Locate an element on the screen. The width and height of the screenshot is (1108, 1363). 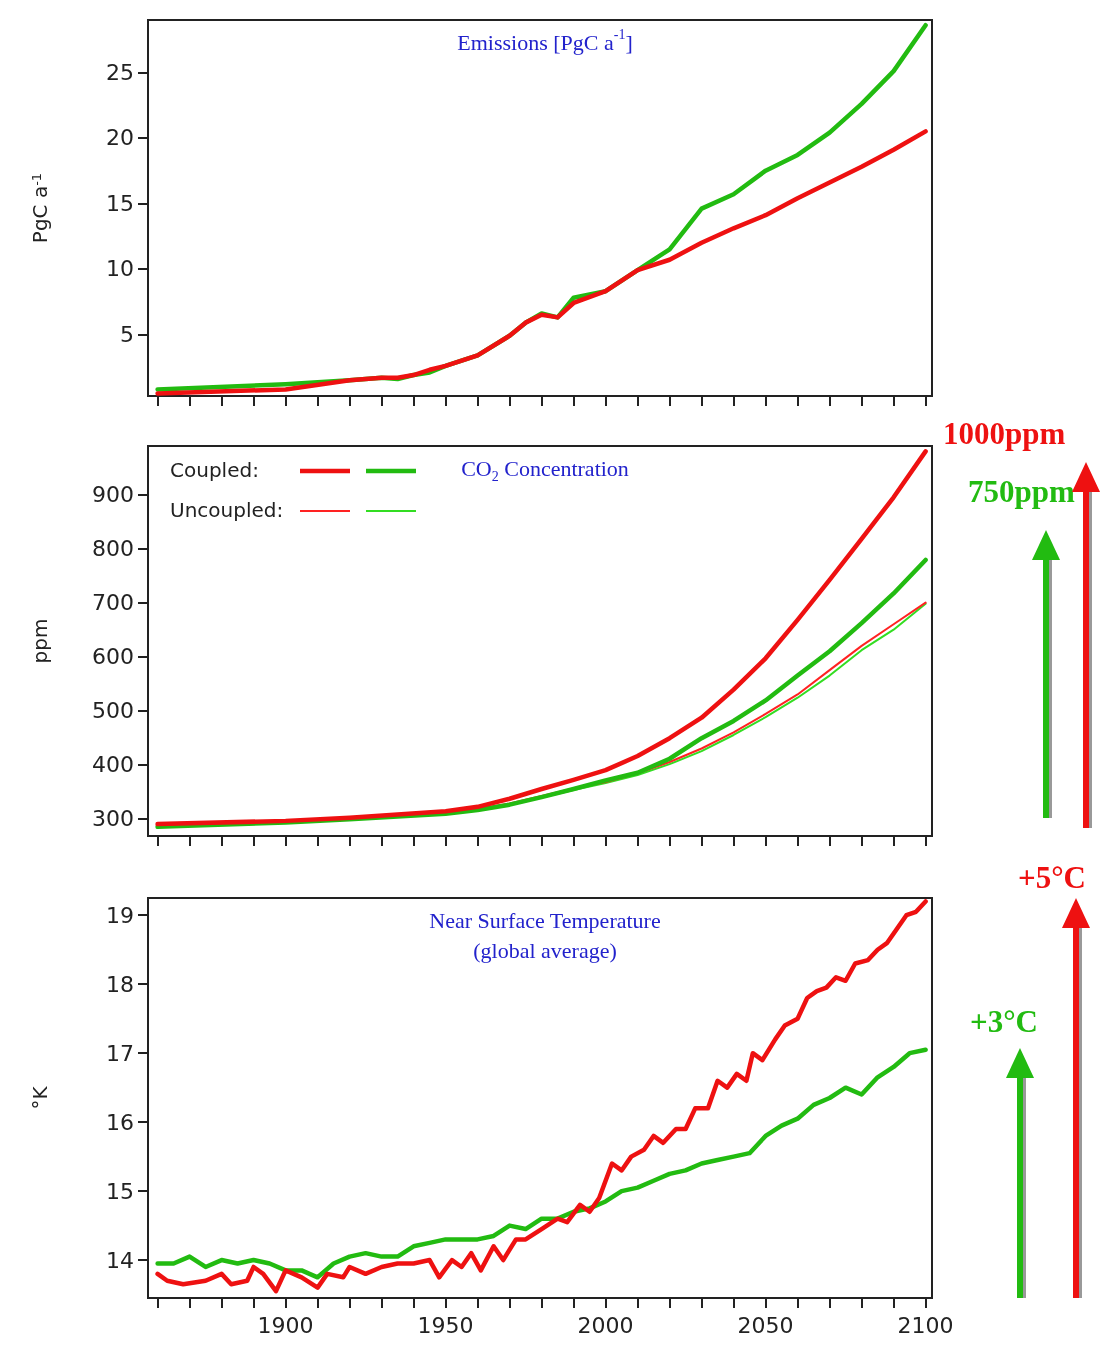
x-tick-label: 1900 is located at coordinates (285, 1325).